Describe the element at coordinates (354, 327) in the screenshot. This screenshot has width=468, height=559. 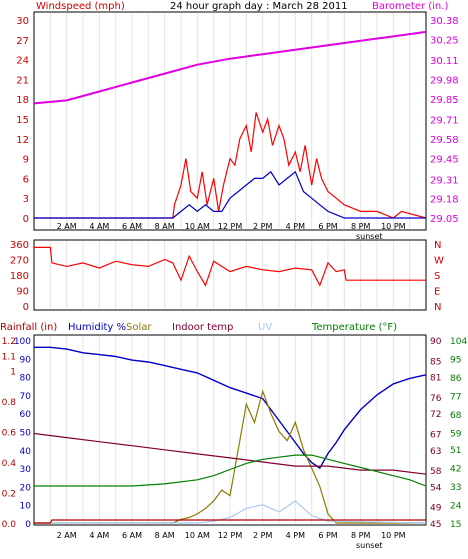
I see `temperature-legend: Temperature (°F)` at that location.